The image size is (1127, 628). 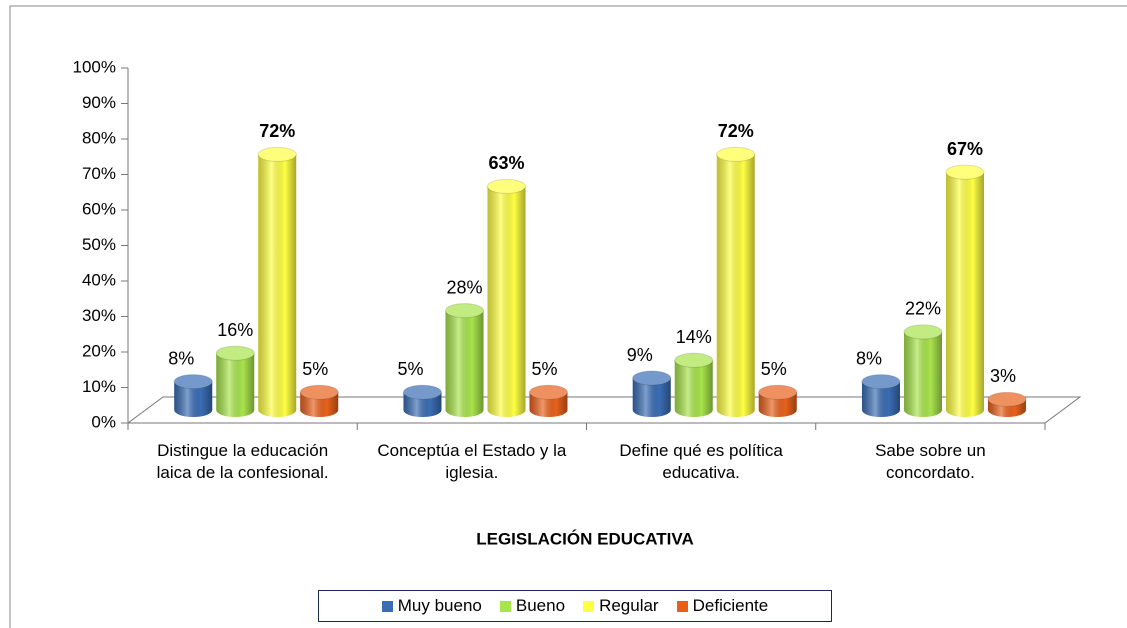 I want to click on y-tick-label: 0%, so click(x=103, y=421).